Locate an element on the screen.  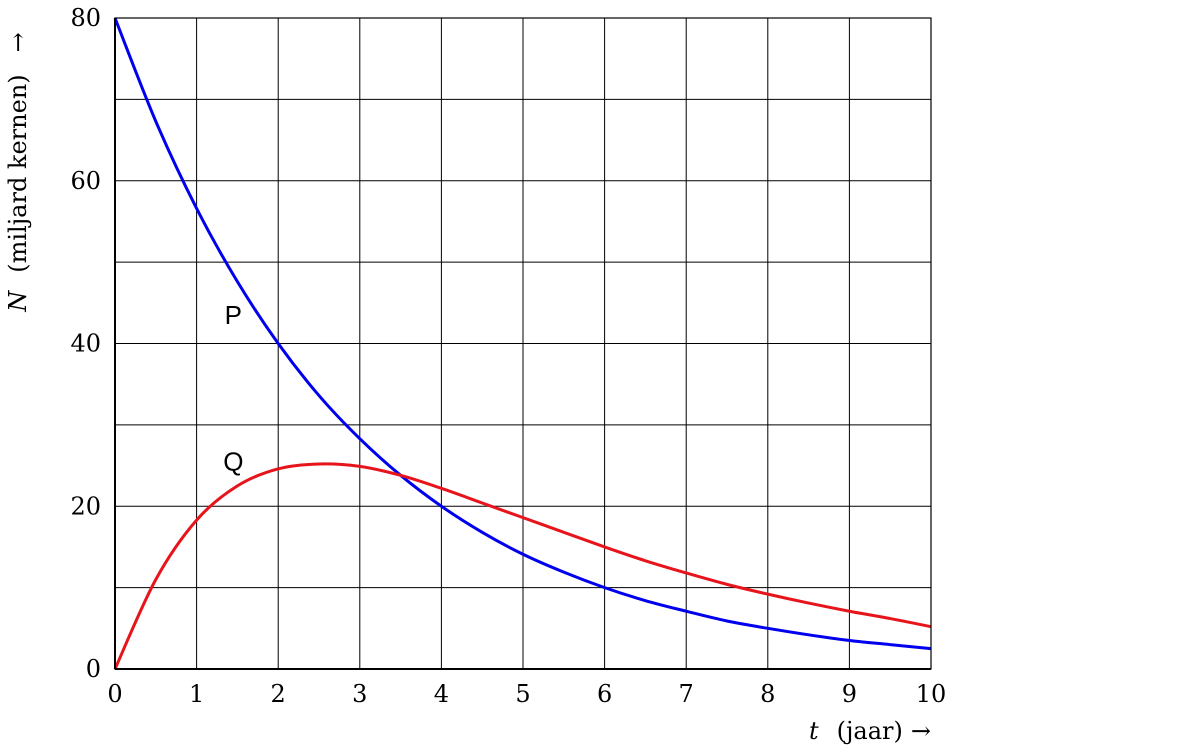
x-axis-variable: t is located at coordinates (814, 731).